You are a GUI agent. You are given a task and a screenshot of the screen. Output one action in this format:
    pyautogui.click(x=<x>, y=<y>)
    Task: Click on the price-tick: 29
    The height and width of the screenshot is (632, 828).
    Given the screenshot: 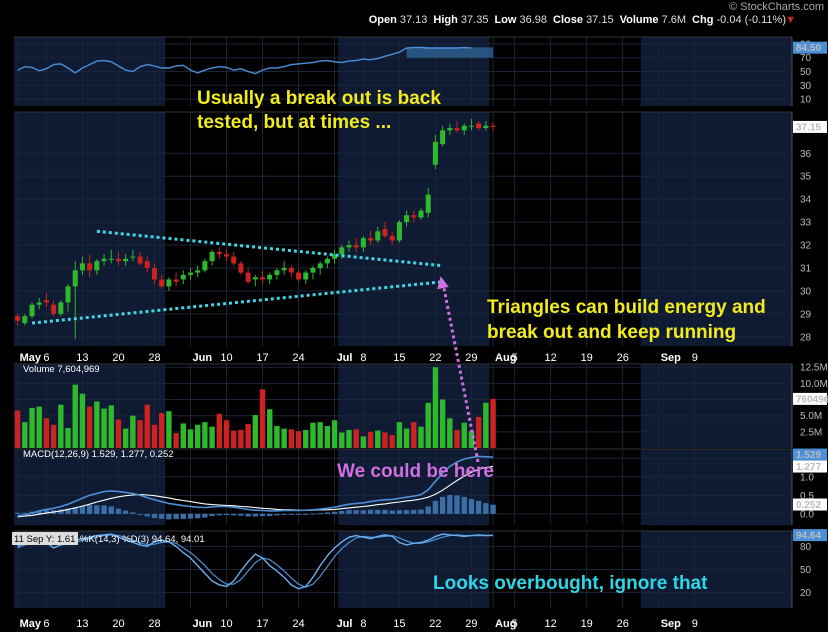 What is the action you would take?
    pyautogui.click(x=806, y=314)
    